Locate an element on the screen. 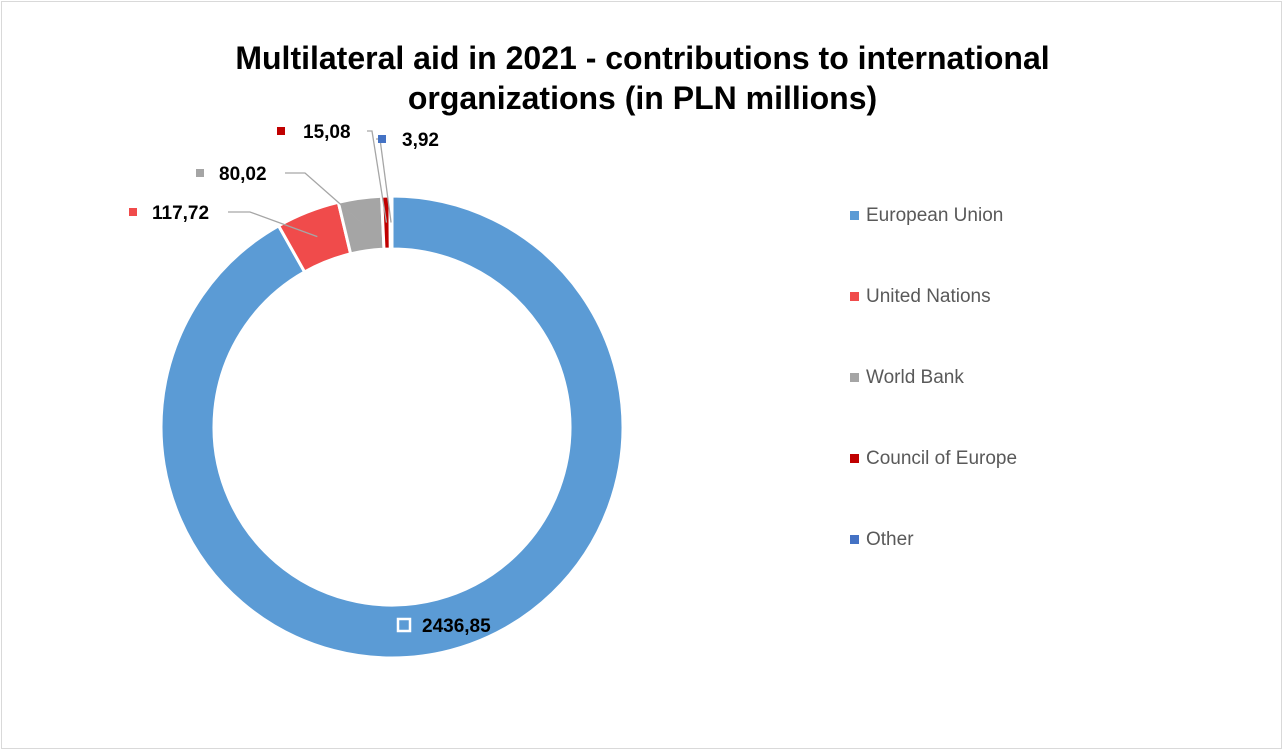  legend-item-united-nations: United Nations is located at coordinates (933, 296).